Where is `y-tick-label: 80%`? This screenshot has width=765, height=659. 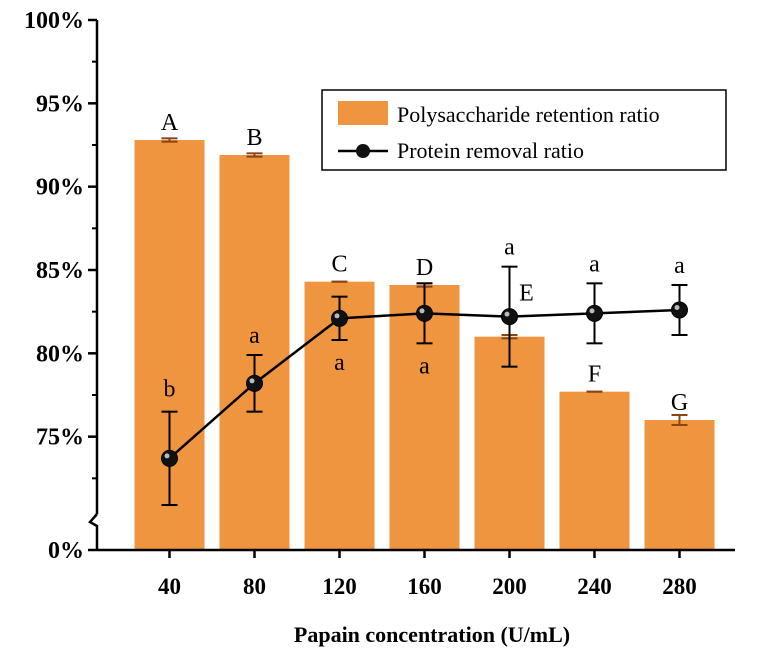 y-tick-label: 80% is located at coordinates (60, 354).